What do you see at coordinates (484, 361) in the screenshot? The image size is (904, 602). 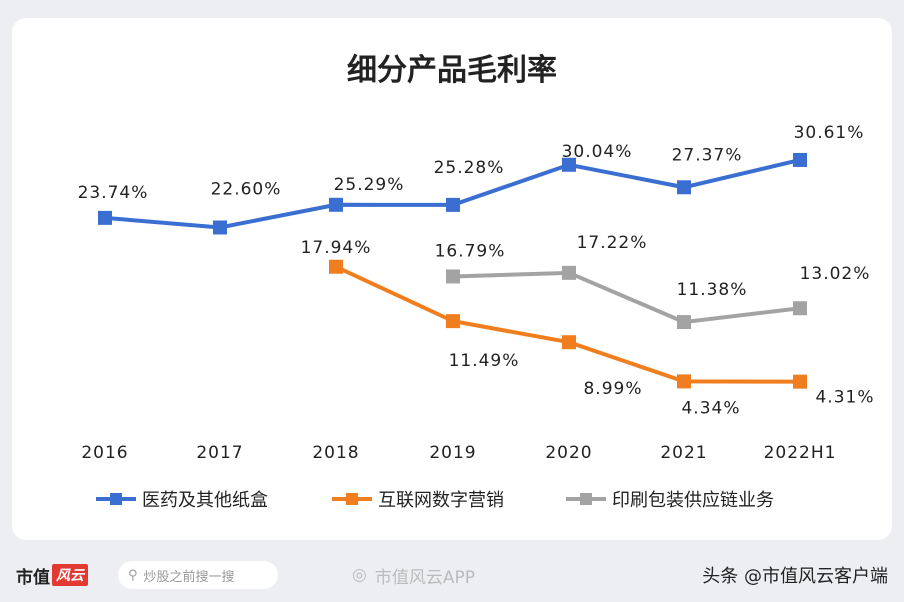 I see `data-label: 11.49%` at bounding box center [484, 361].